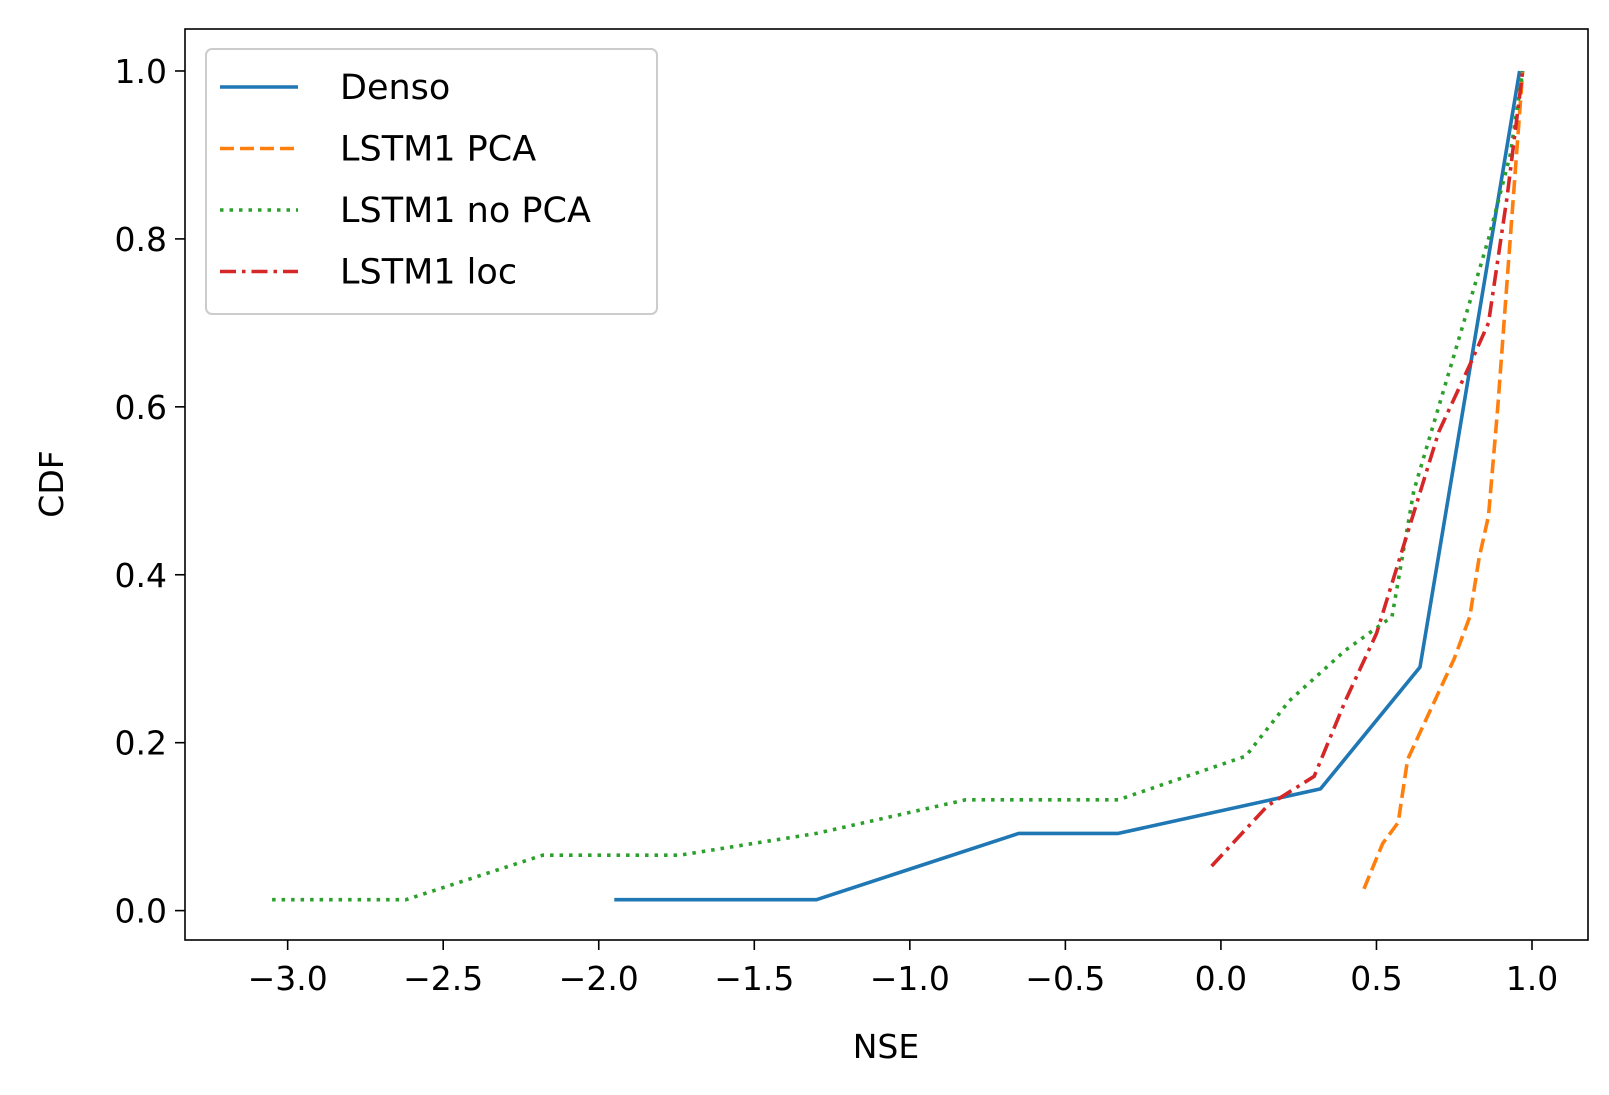 This screenshot has width=1609, height=1095. What do you see at coordinates (395, 88) in the screenshot?
I see `legend-label: Denso` at bounding box center [395, 88].